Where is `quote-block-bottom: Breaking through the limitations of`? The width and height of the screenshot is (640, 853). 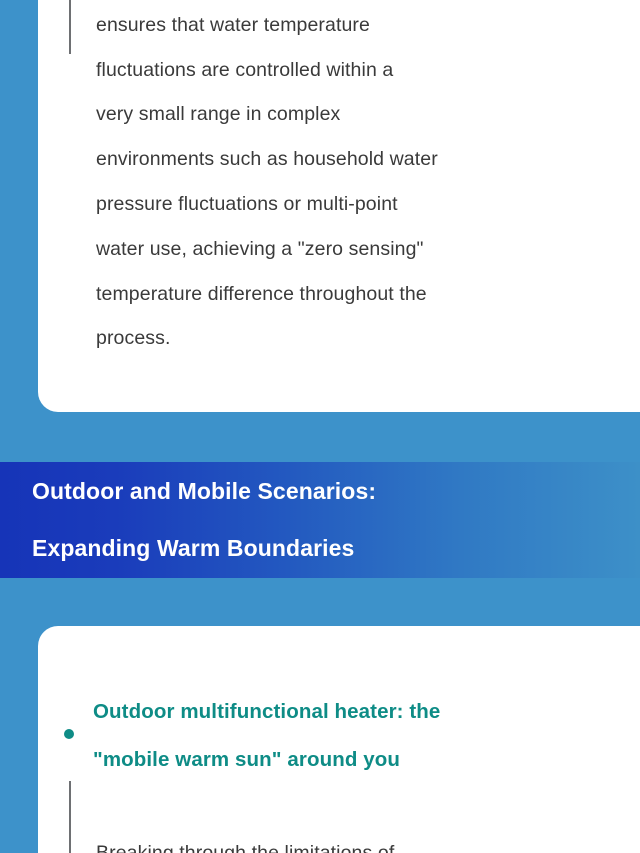 quote-block-bottom: Breaking through the limitations of is located at coordinates (324, 817).